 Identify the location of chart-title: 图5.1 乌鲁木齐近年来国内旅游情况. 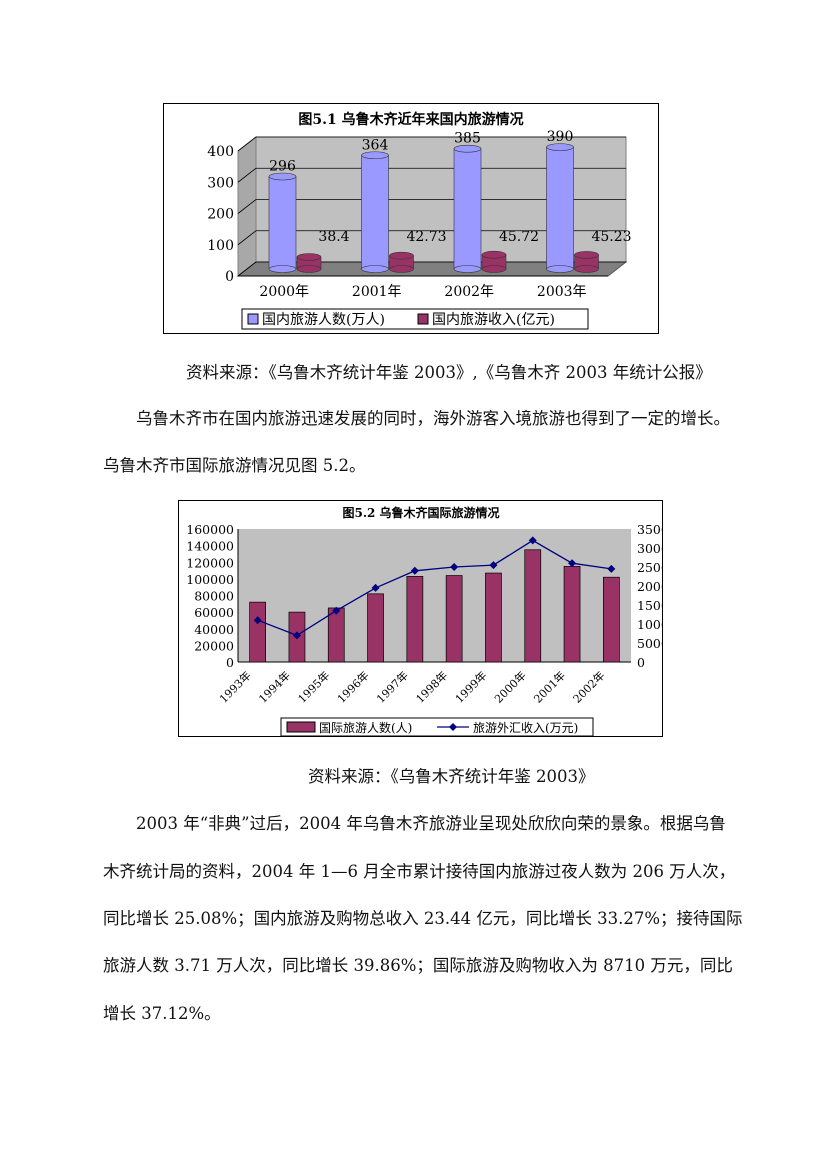
(410, 119).